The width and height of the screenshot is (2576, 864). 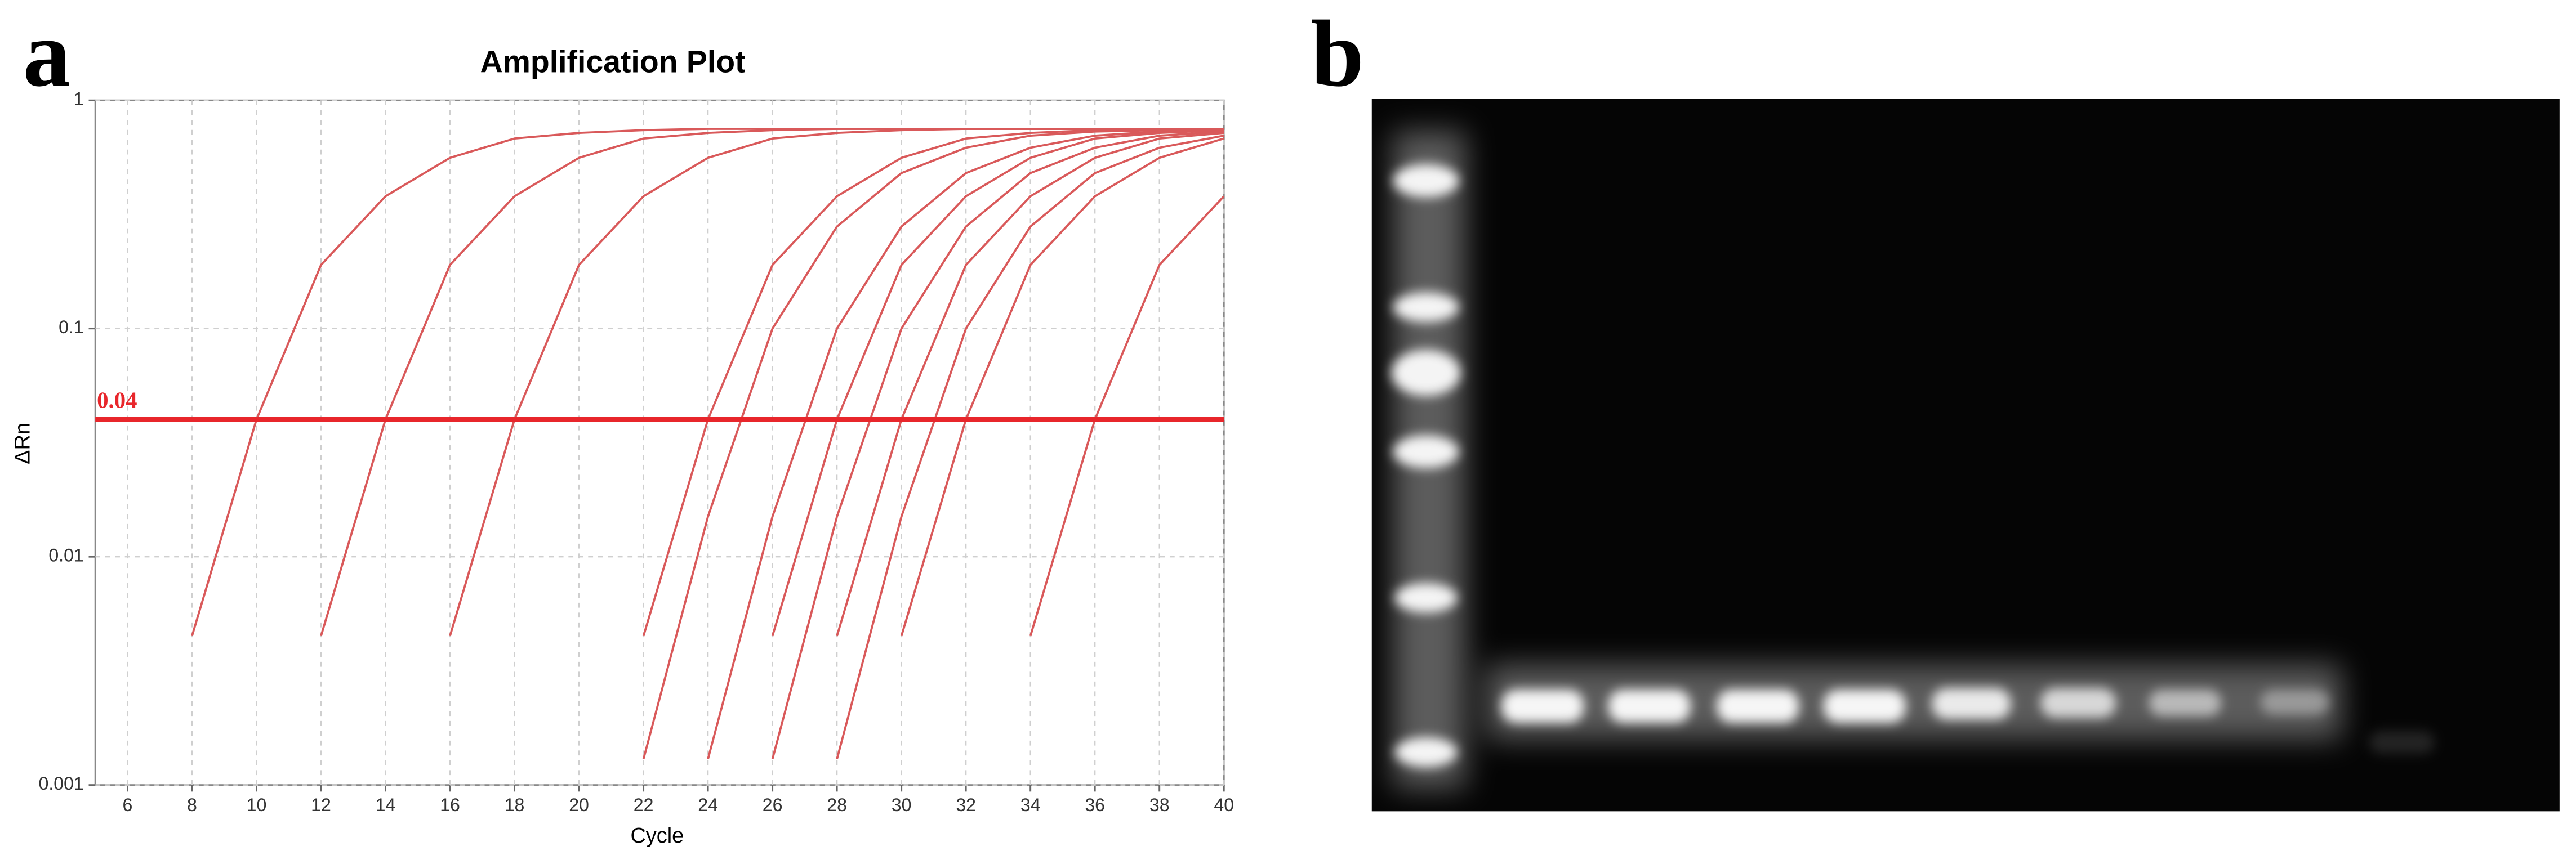 What do you see at coordinates (450, 805) in the screenshot?
I see `x-tick-label: 16` at bounding box center [450, 805].